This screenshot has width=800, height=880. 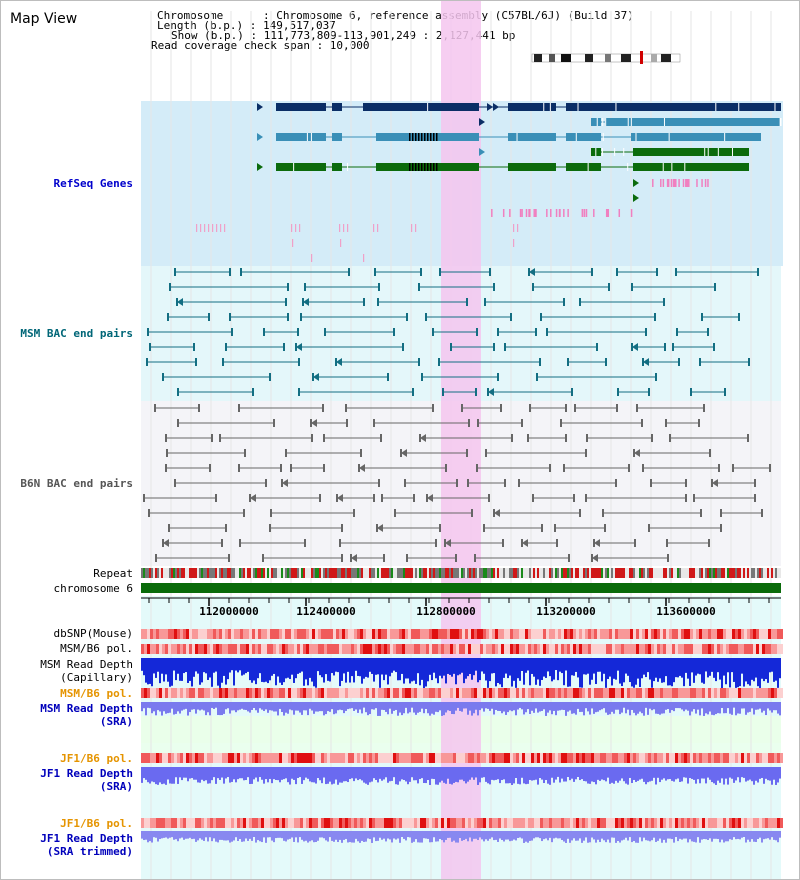 What do you see at coordinates (462, 634) in the screenshot?
I see `dbsnp-strip` at bounding box center [462, 634].